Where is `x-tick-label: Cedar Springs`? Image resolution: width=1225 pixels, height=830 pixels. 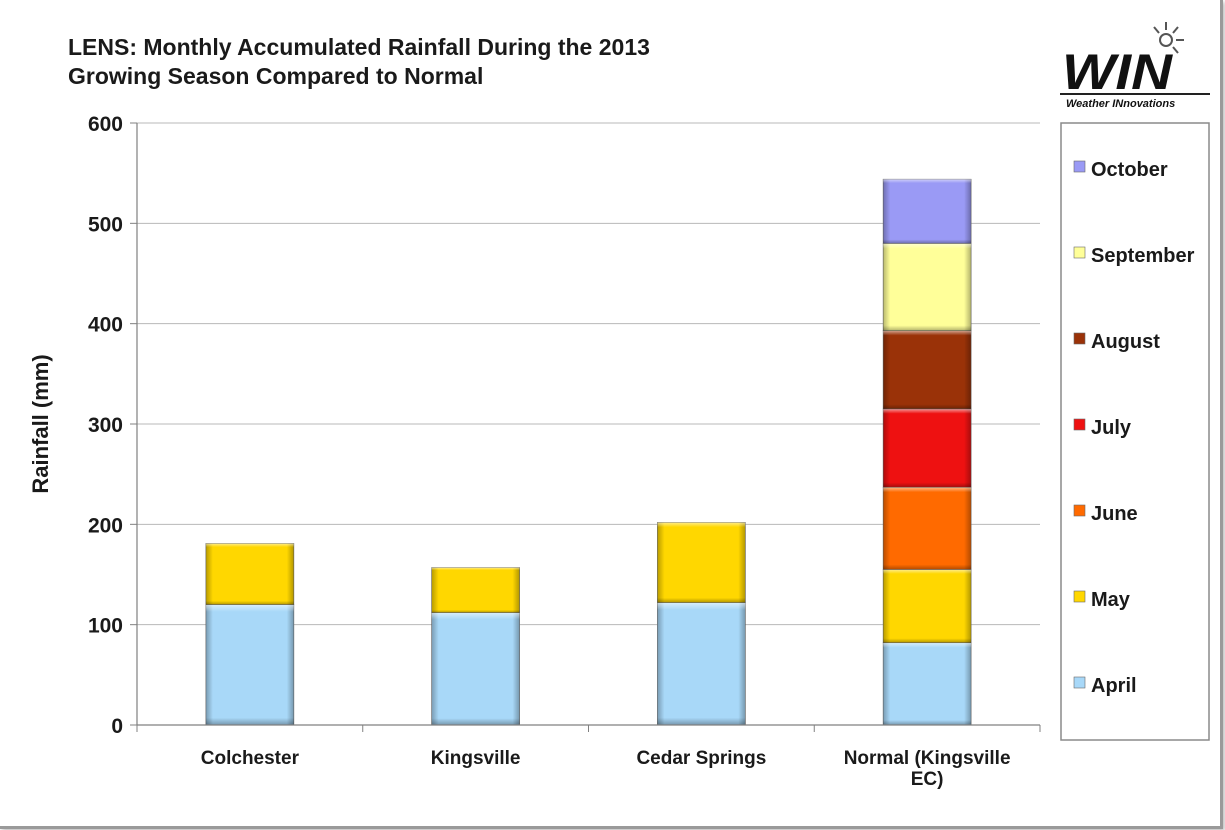 x-tick-label: Cedar Springs is located at coordinates (701, 758).